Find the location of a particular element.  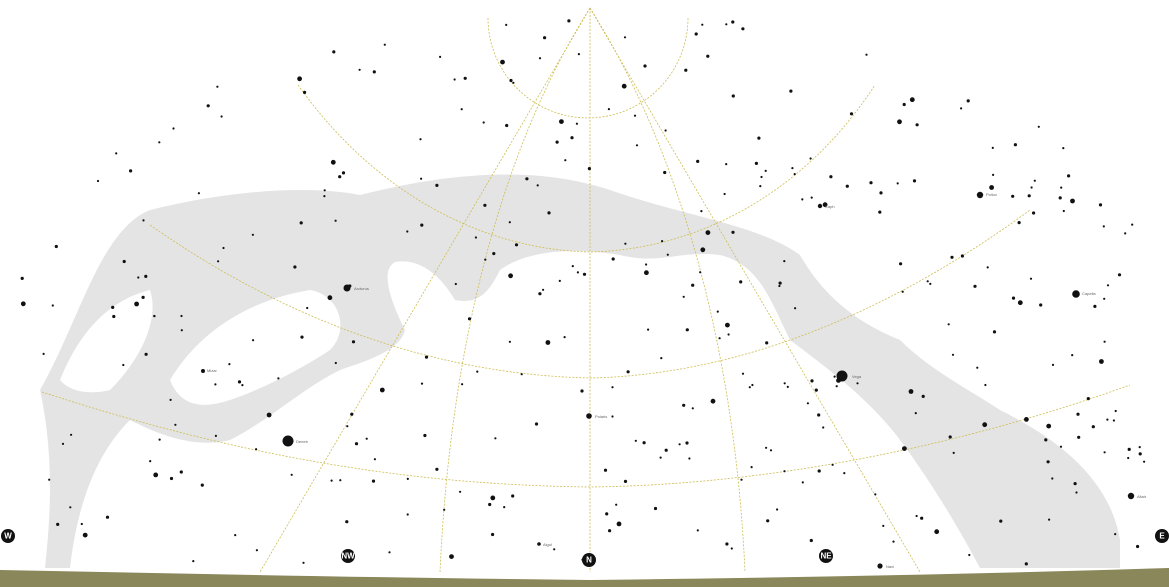

bright-star: Deneb is located at coordinates (295, 441).